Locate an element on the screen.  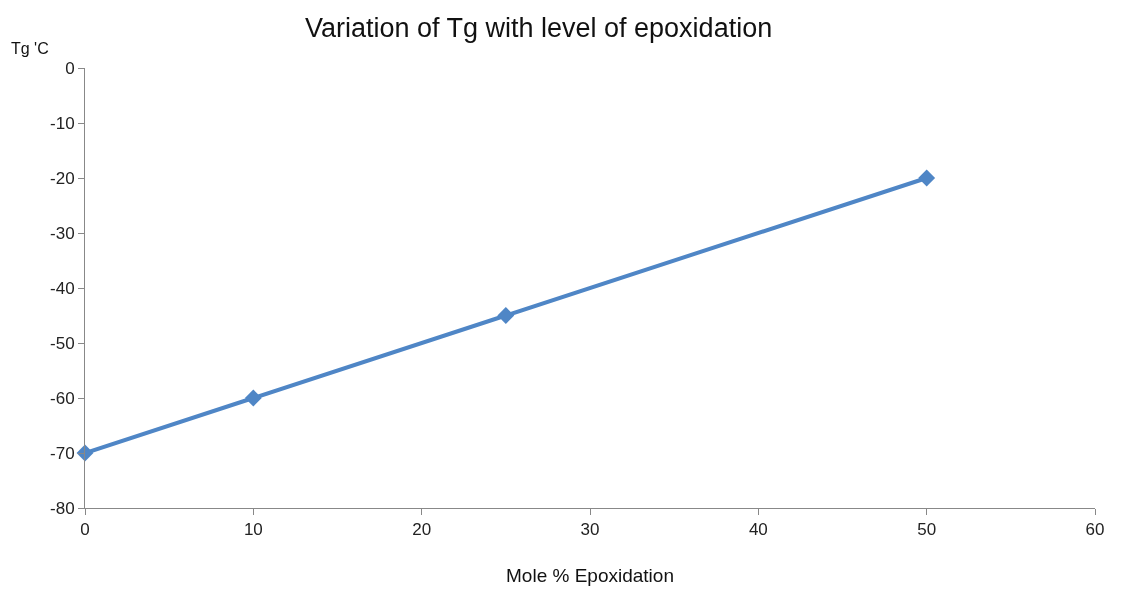
y-tick-label: 0 is located at coordinates (70, 68).